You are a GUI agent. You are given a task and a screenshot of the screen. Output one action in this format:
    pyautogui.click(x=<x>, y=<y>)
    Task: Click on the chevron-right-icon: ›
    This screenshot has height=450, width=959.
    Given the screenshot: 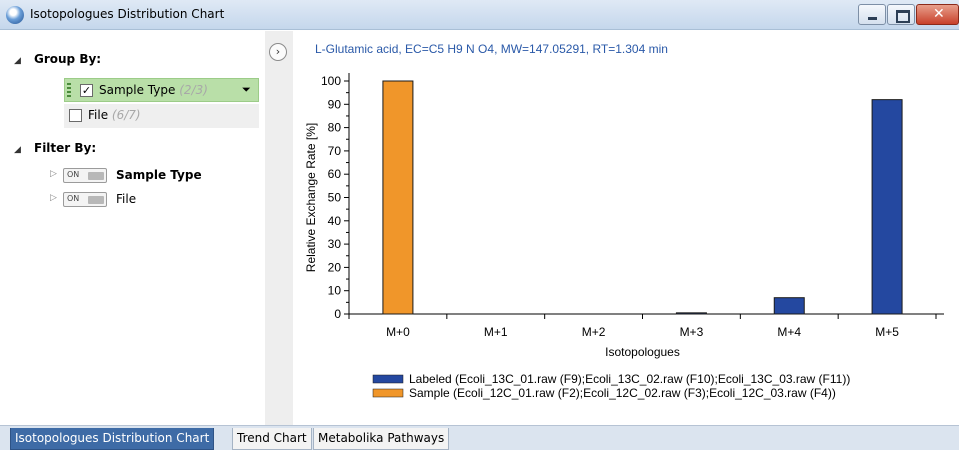 What is the action you would take?
    pyautogui.click(x=278, y=52)
    